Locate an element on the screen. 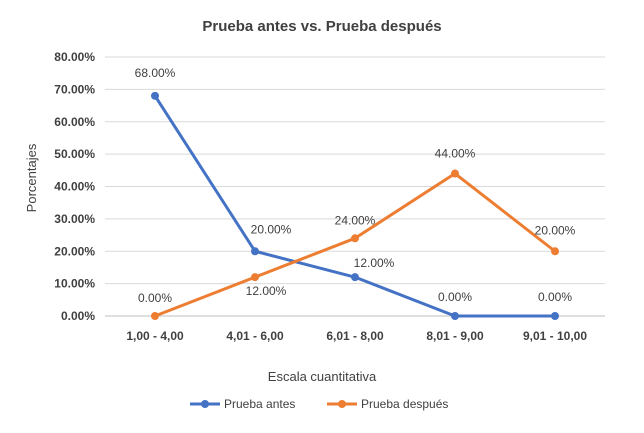 The height and width of the screenshot is (433, 644). data-label: 24.00% is located at coordinates (355, 220).